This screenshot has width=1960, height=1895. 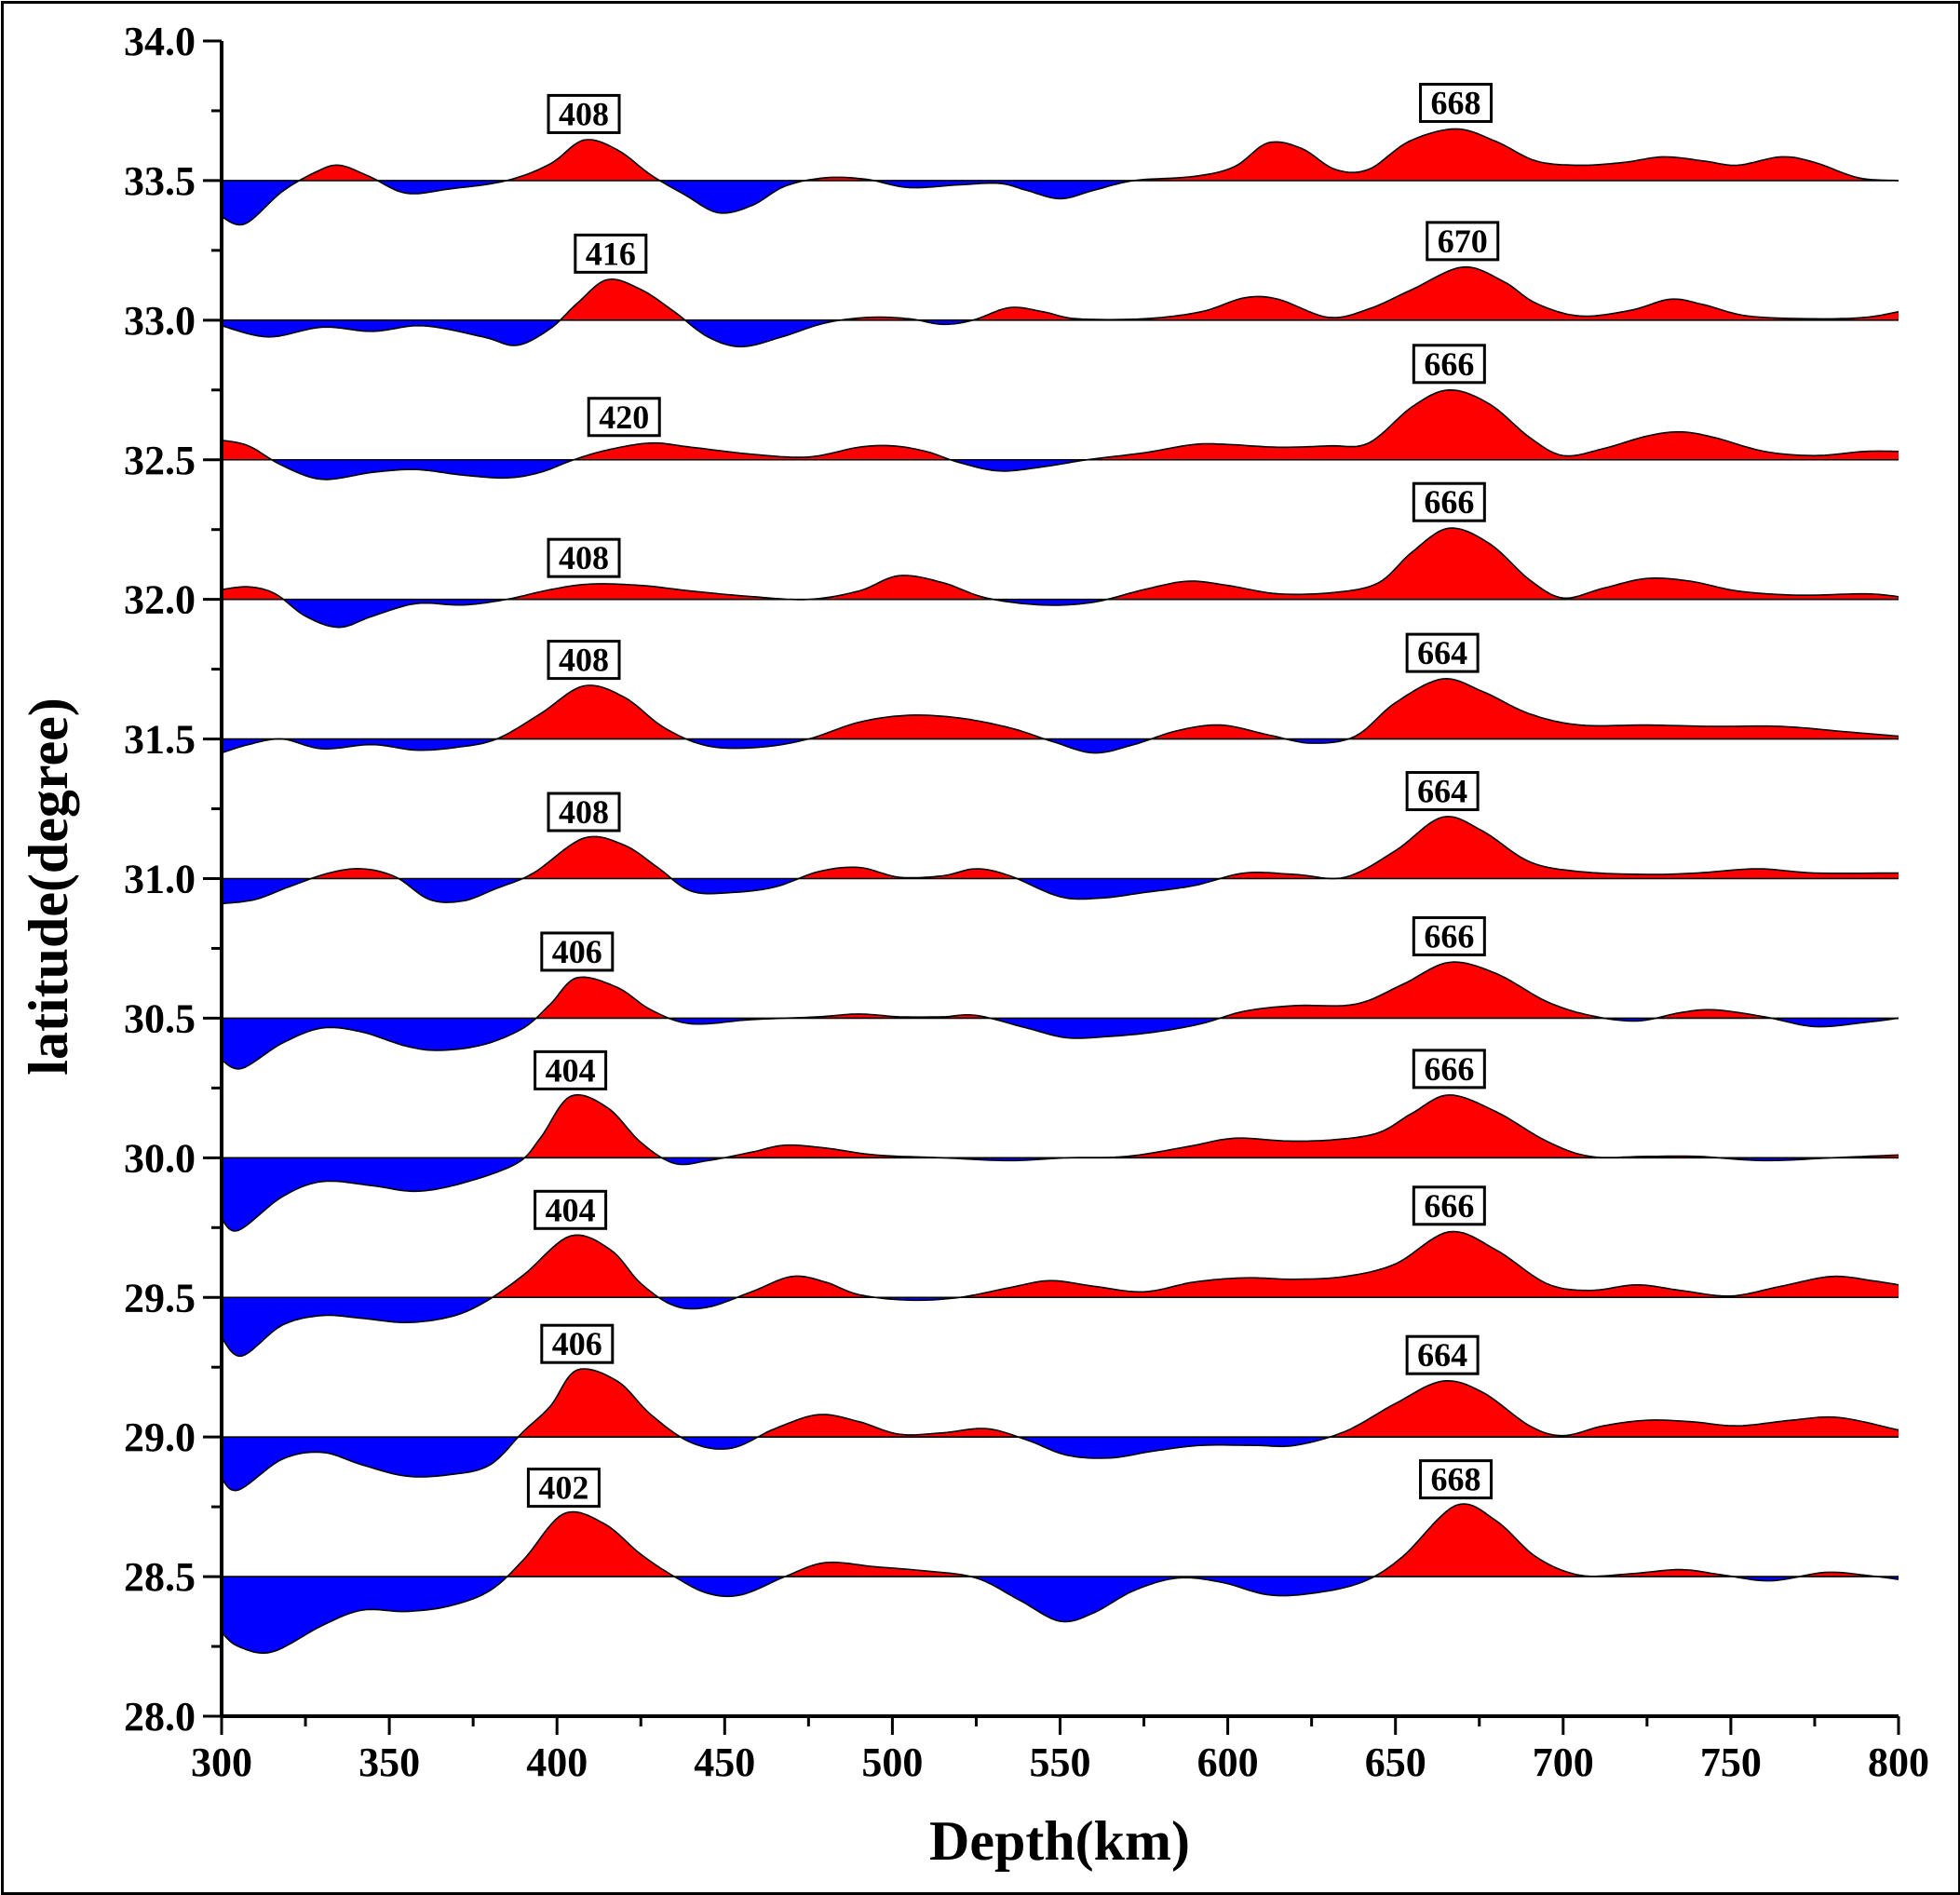 I want to click on negative-fill-32.5, so click(x=1060, y=469).